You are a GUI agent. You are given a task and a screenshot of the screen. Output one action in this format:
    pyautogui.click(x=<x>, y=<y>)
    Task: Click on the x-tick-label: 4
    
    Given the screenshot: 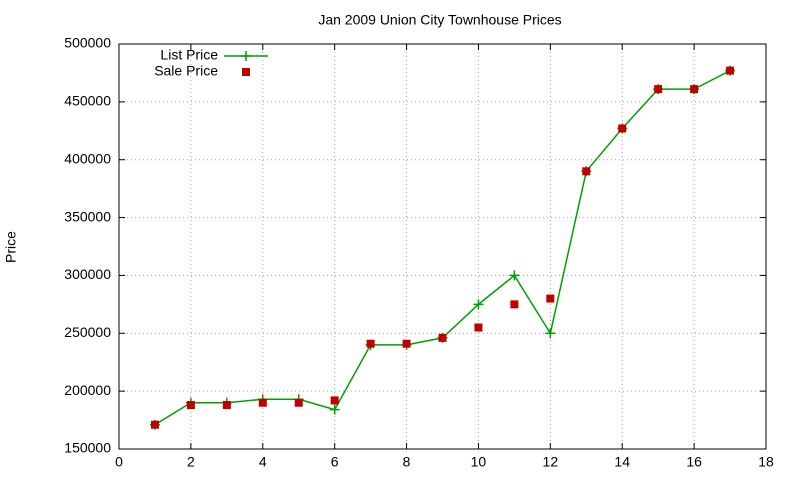 What is the action you would take?
    pyautogui.click(x=263, y=462)
    